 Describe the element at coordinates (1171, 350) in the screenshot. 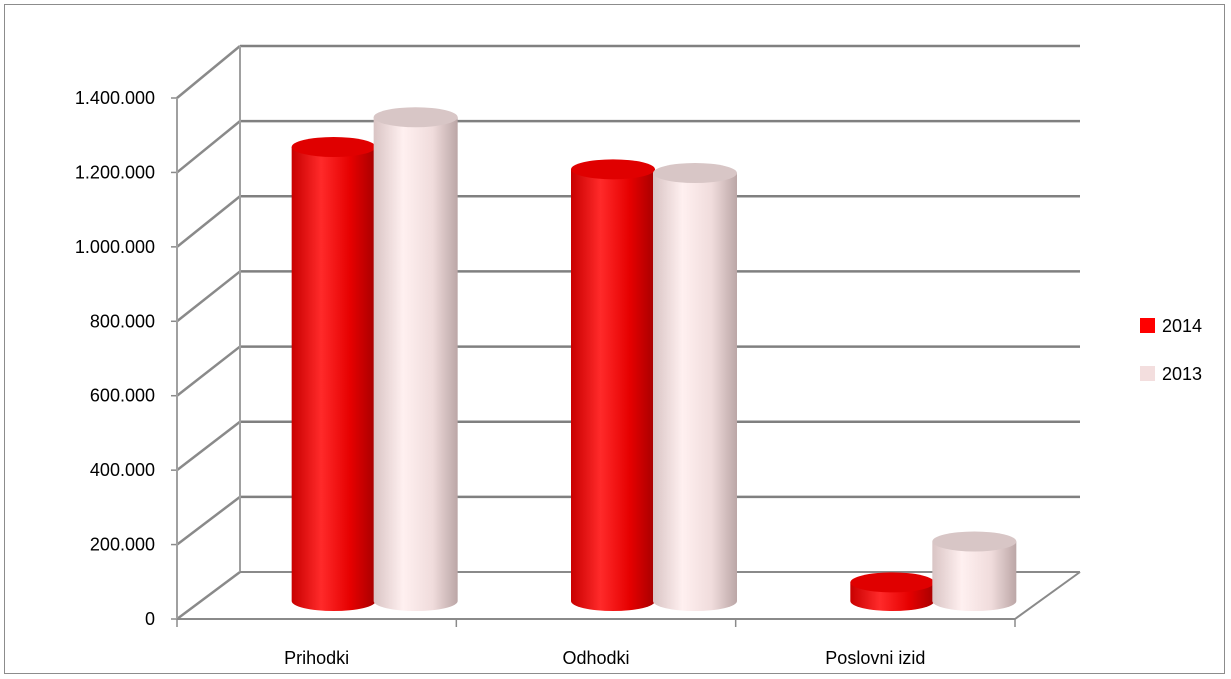

I see `legend: 2014 2013` at that location.